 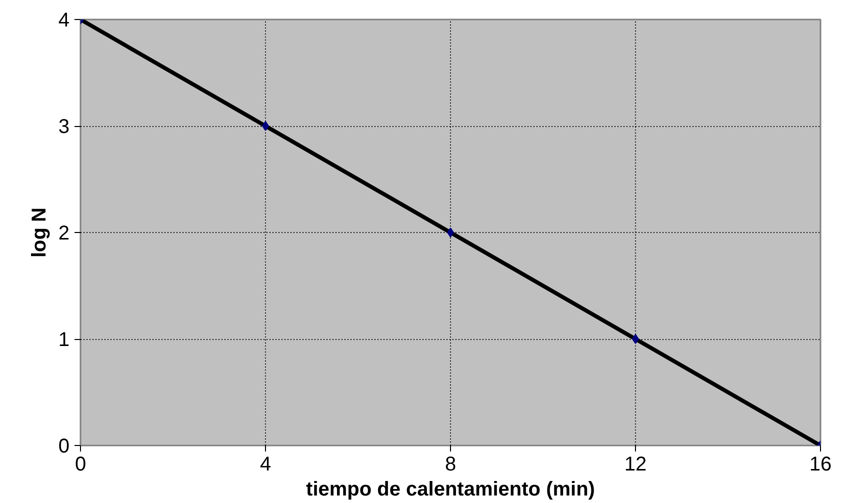 What do you see at coordinates (64, 340) in the screenshot?
I see `y-tick-label: 1` at bounding box center [64, 340].